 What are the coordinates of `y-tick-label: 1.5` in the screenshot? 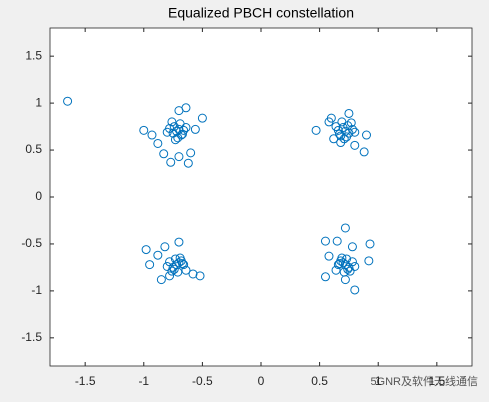 It's located at (33, 55).